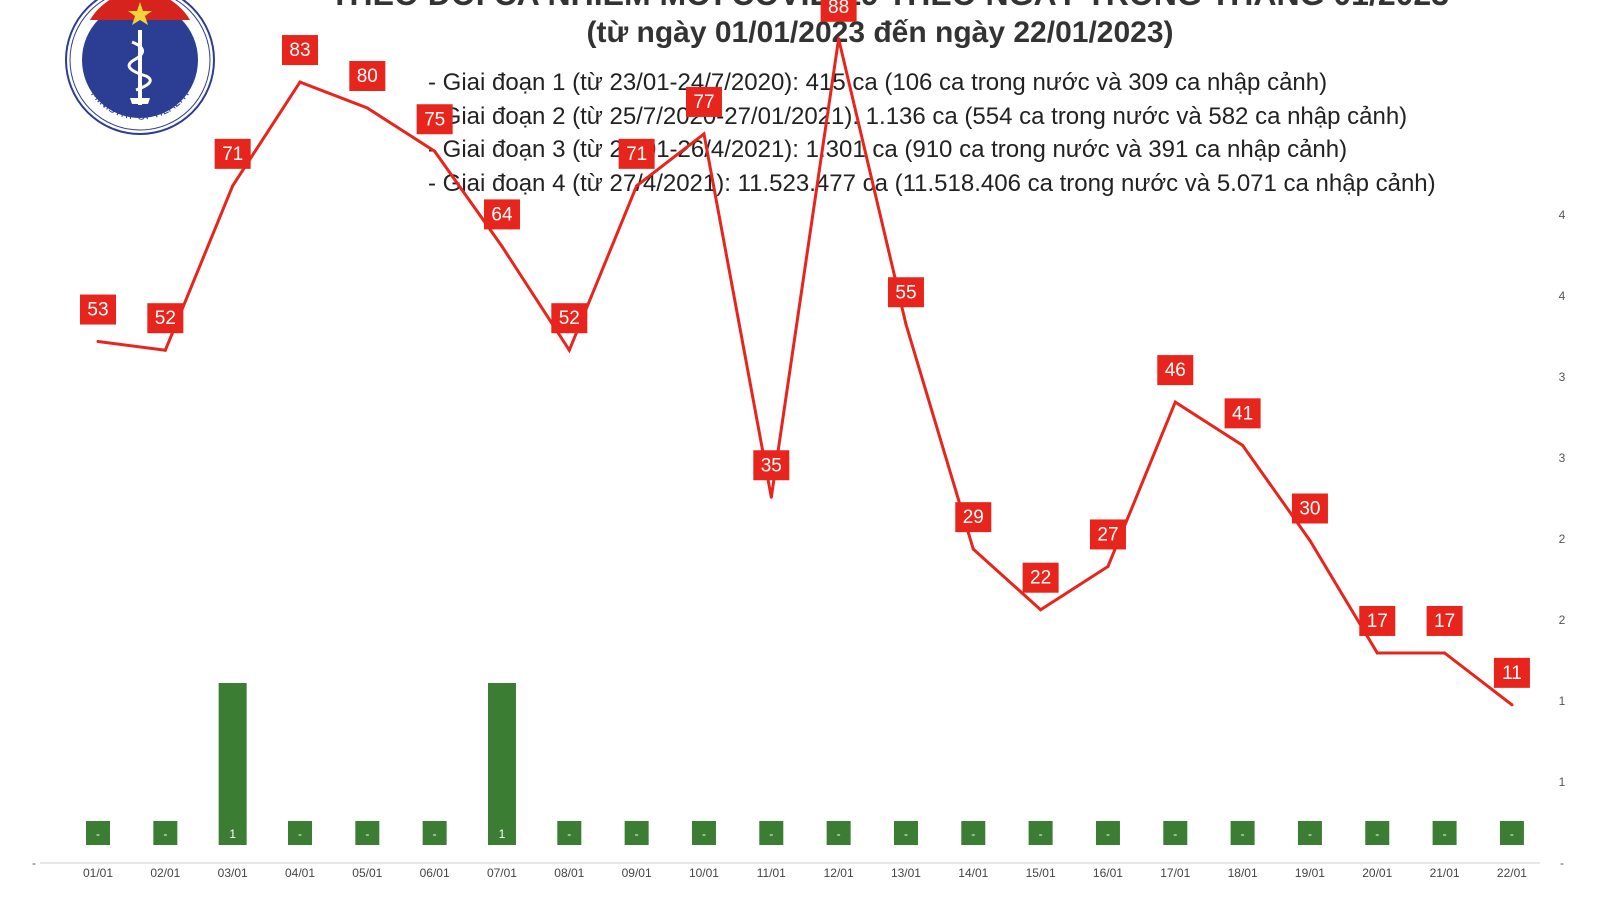 This screenshot has height=899, width=1600. I want to click on line-data-label: 77, so click(703, 102).